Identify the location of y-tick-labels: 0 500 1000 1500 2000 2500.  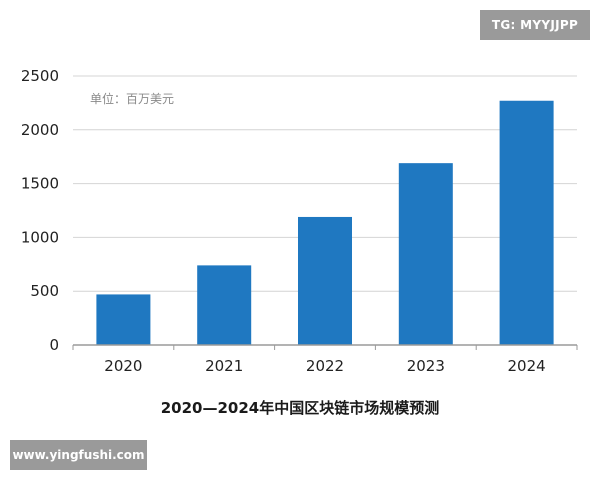
(40, 210).